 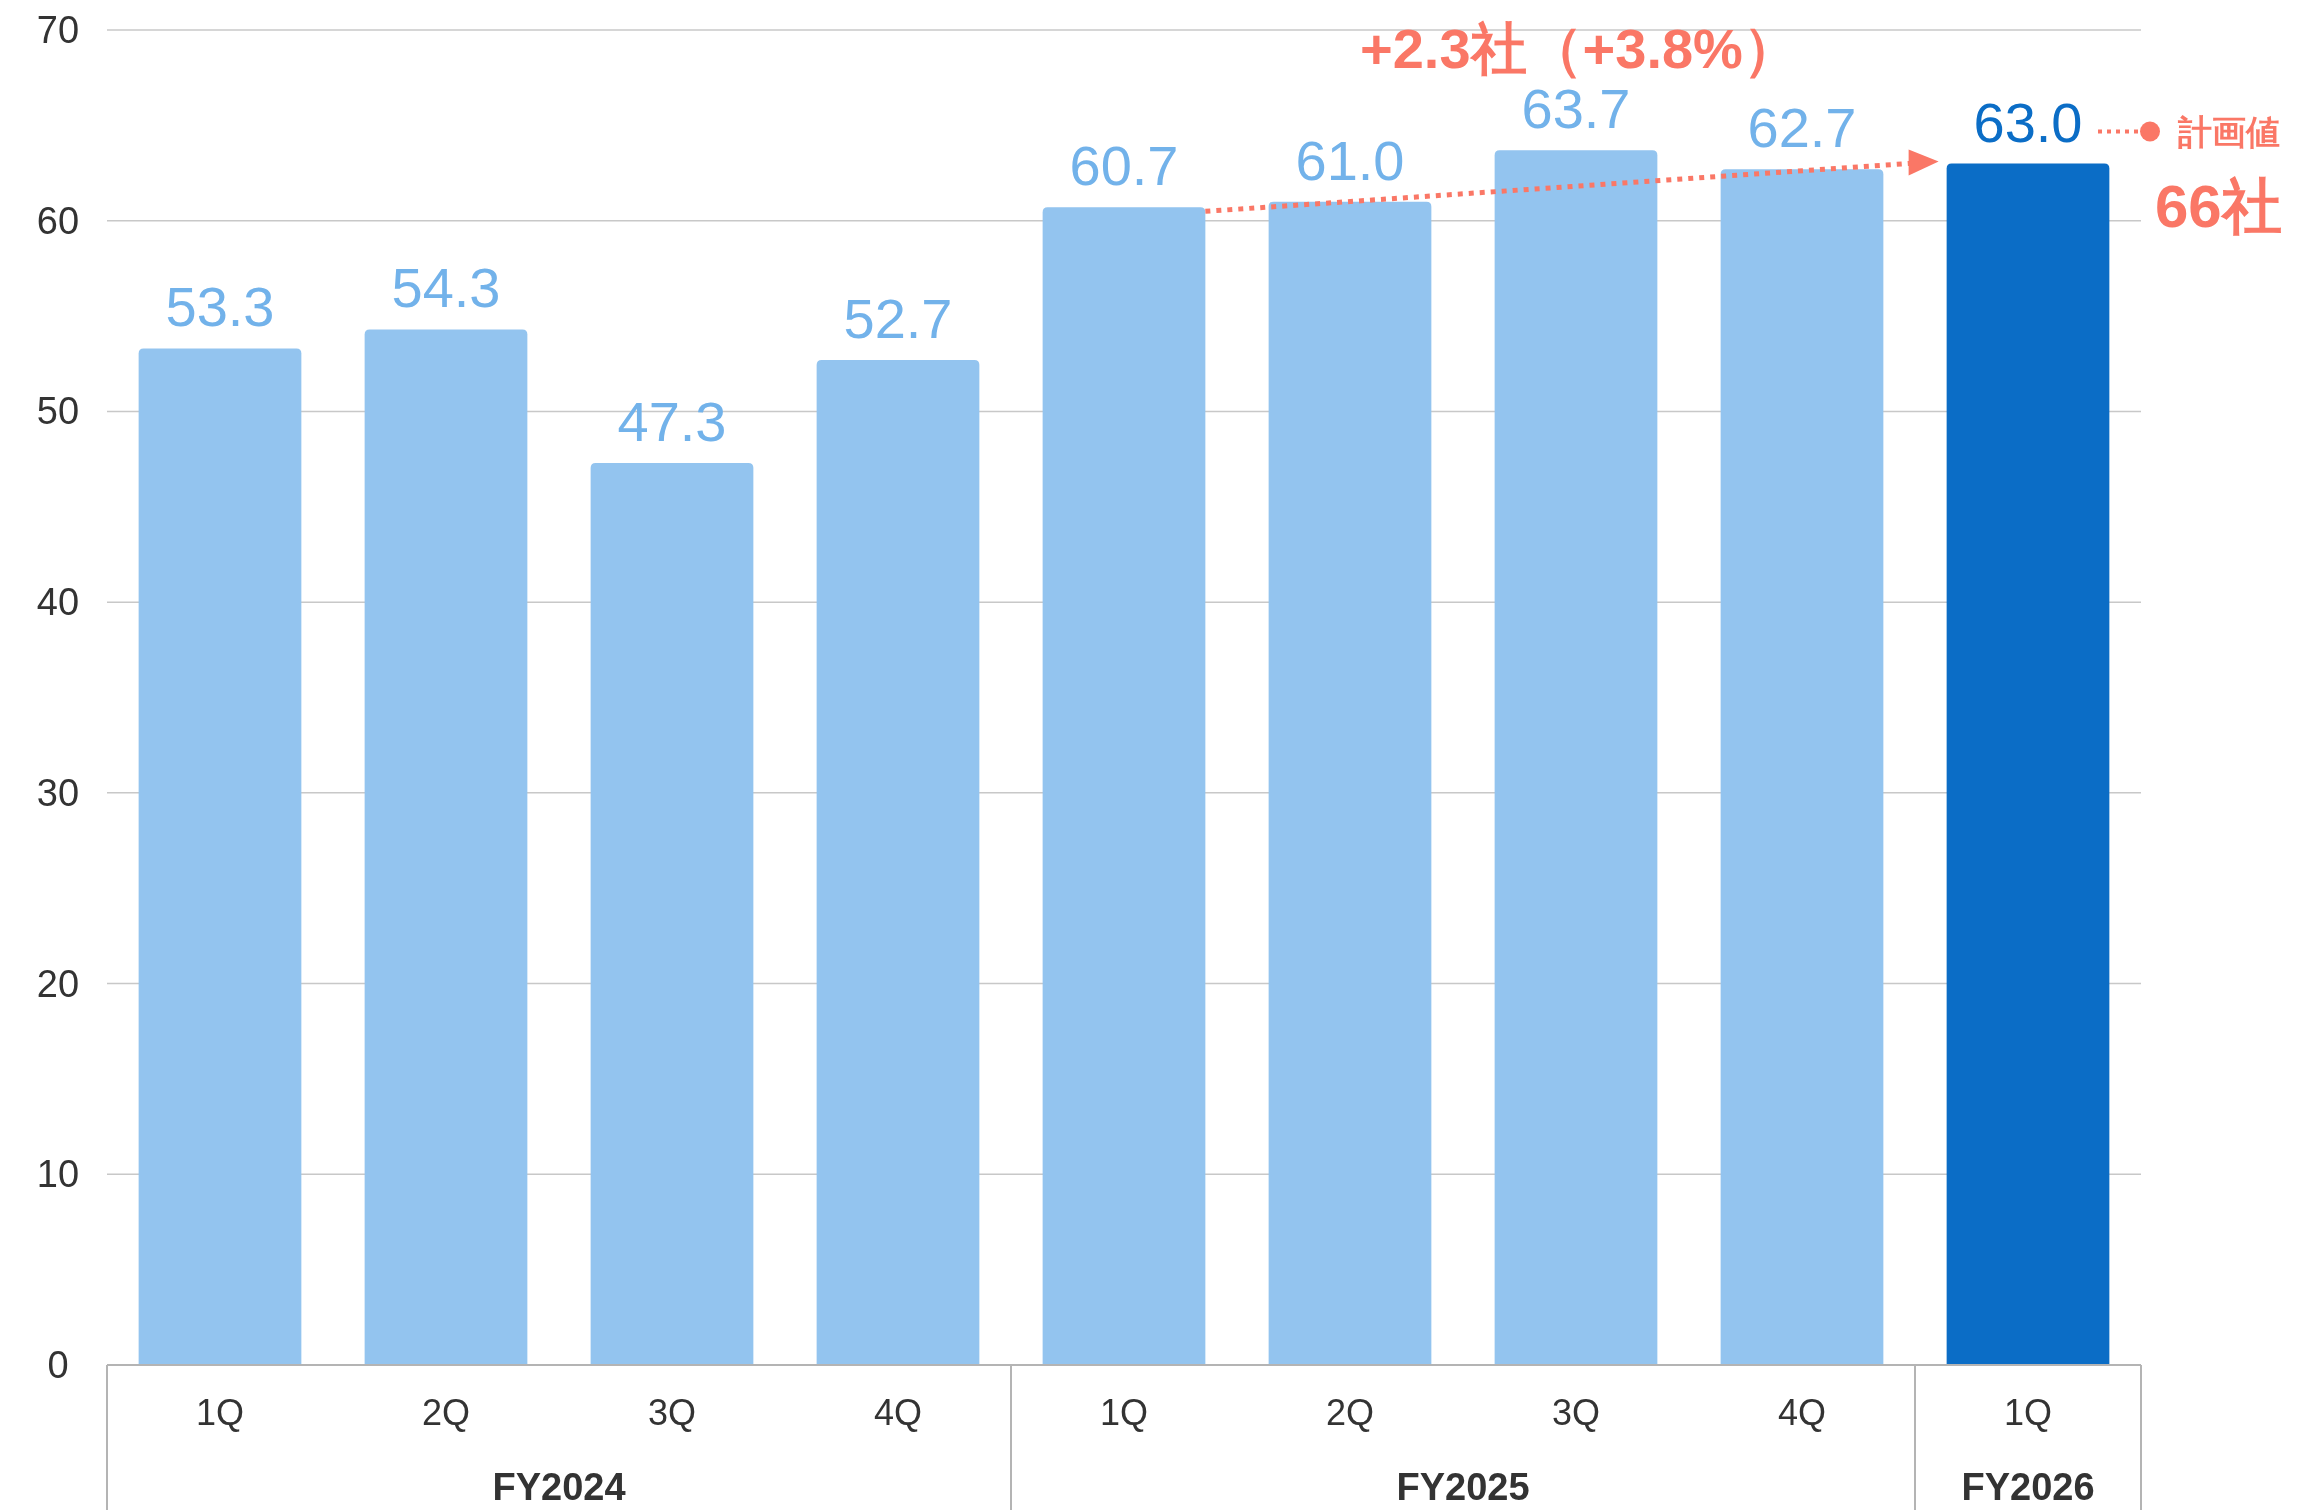 I want to click on y-tick-label: 20, so click(x=58, y=983).